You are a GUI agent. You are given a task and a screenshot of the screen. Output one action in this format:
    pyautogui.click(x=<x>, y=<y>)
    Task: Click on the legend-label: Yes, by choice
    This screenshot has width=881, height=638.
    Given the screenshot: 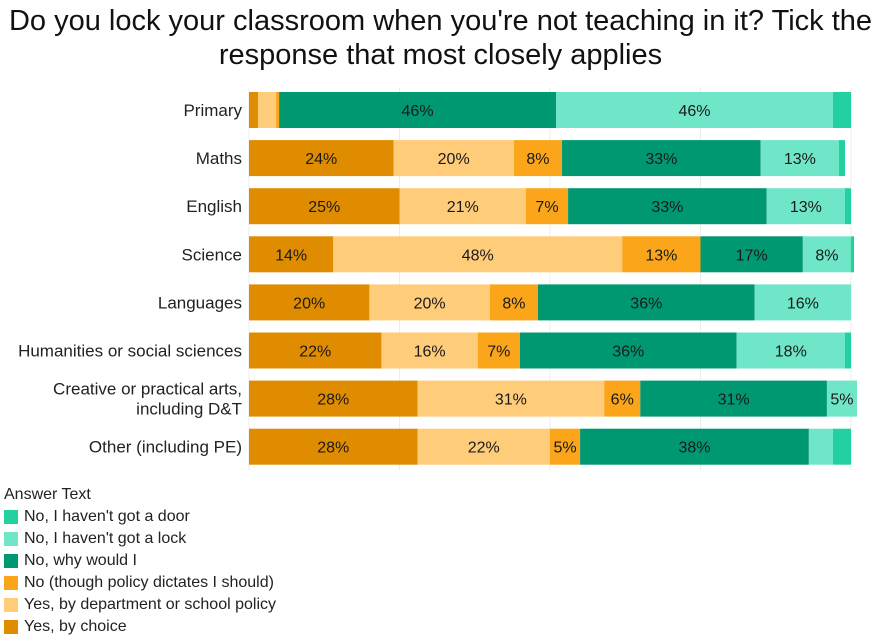 What is the action you would take?
    pyautogui.click(x=75, y=626)
    